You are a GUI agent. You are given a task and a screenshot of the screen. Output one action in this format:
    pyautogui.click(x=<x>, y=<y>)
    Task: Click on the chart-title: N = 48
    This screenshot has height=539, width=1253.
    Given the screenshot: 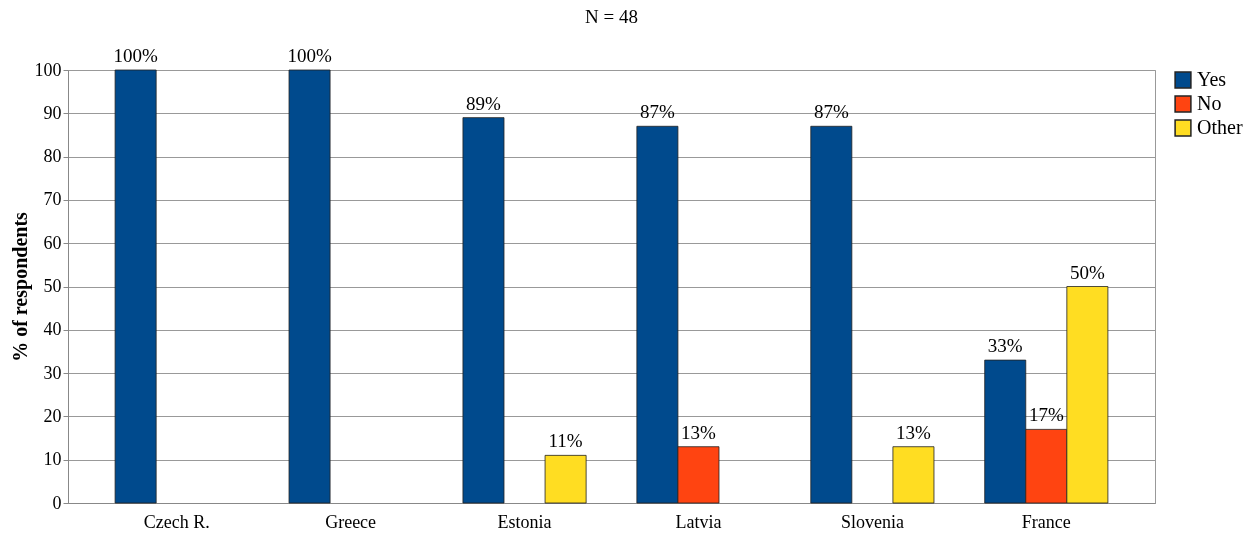 What is the action you would take?
    pyautogui.click(x=611, y=16)
    